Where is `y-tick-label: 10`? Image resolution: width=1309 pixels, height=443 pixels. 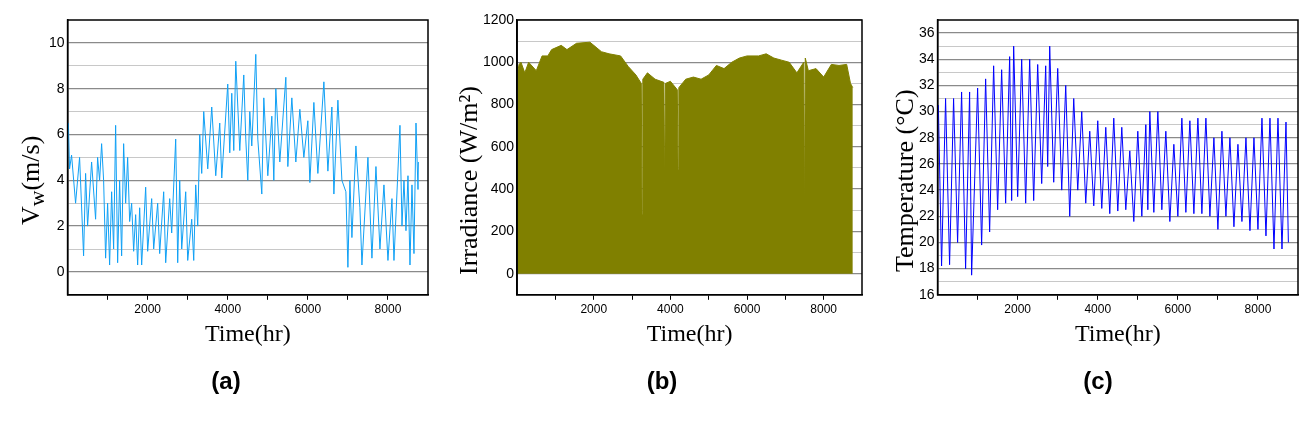 y-tick-label: 10 is located at coordinates (57, 41).